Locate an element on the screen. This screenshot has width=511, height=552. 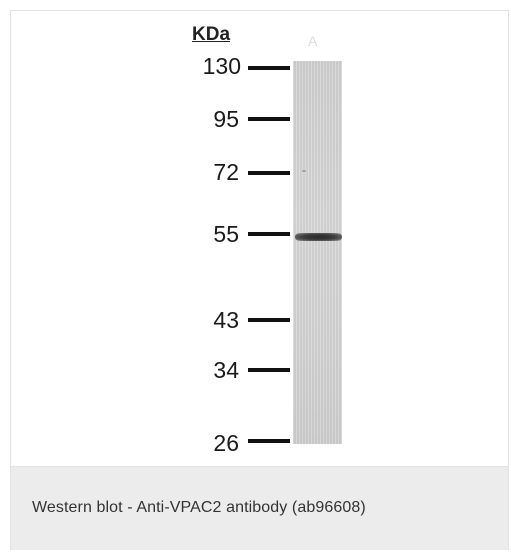
marker-label-55: 55 is located at coordinates (226, 234).